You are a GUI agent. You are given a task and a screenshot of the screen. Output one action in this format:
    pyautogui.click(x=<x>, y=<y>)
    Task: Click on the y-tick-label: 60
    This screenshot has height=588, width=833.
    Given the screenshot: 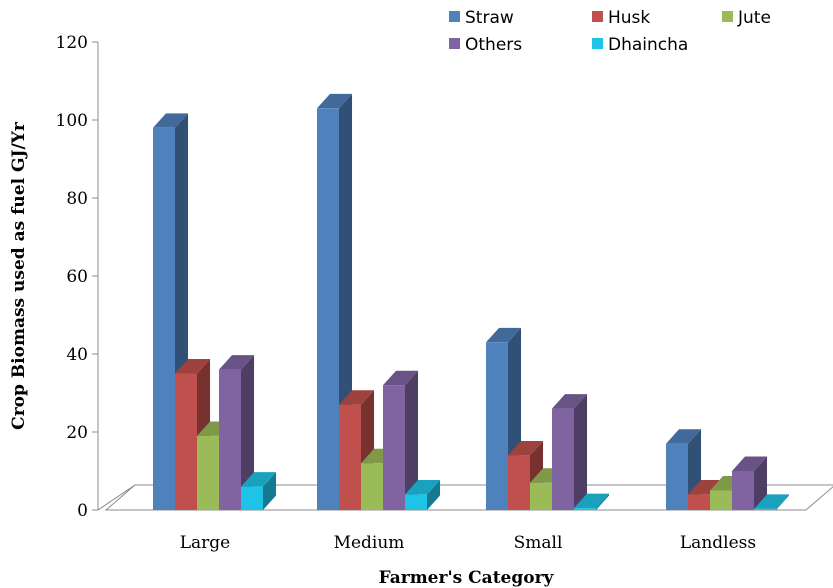 What is the action you would take?
    pyautogui.click(x=77, y=277)
    